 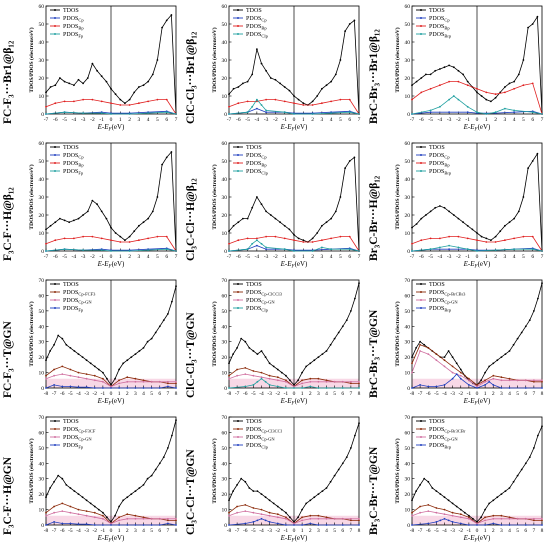 What do you see at coordinates (42, 374) in the screenshot?
I see `y-tick-label: 10` at bounding box center [42, 374].